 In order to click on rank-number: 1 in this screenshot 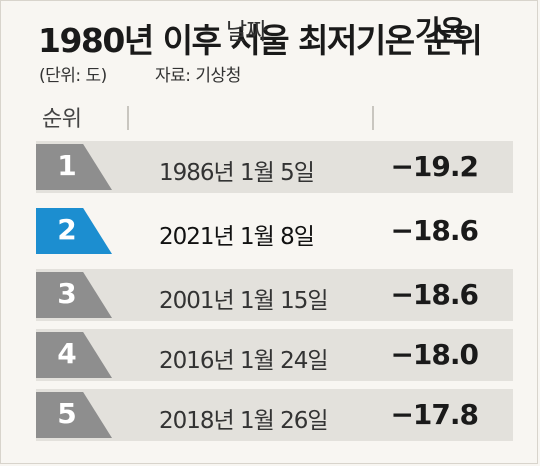, I will do `click(67, 165)`.